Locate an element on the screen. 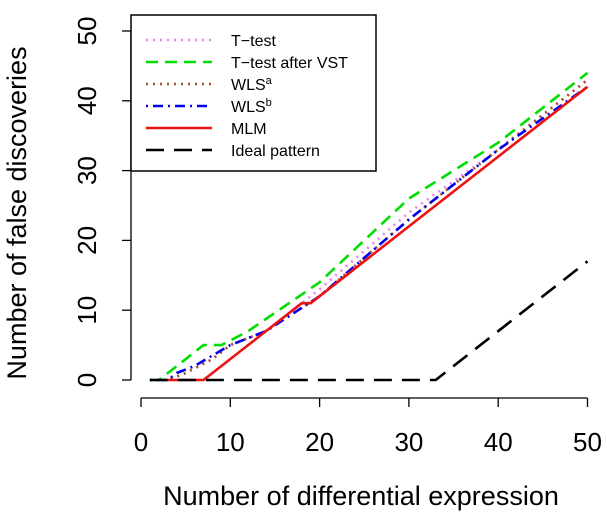 The height and width of the screenshot is (522, 607). y-tick-label-2: 20 is located at coordinates (87, 240).